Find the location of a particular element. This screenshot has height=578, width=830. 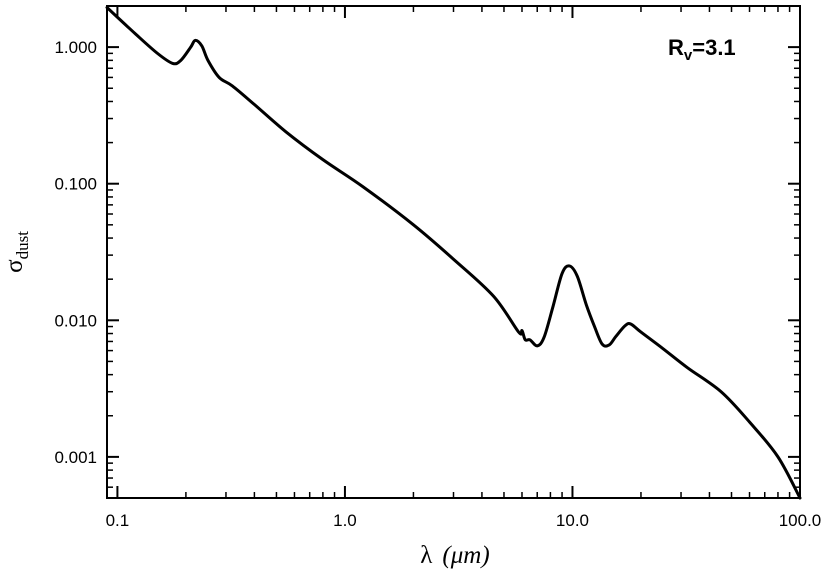

rv-annotation: Rv=3.1 is located at coordinates (702, 49).